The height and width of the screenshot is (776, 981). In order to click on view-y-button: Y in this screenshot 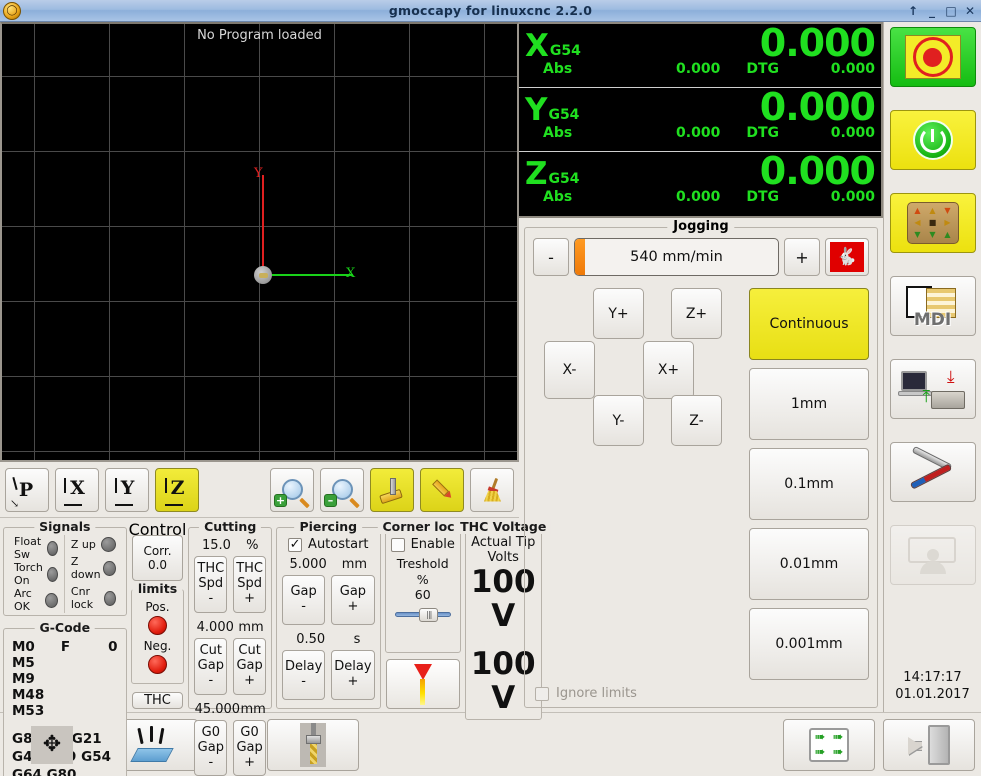, I will do `click(127, 489)`.